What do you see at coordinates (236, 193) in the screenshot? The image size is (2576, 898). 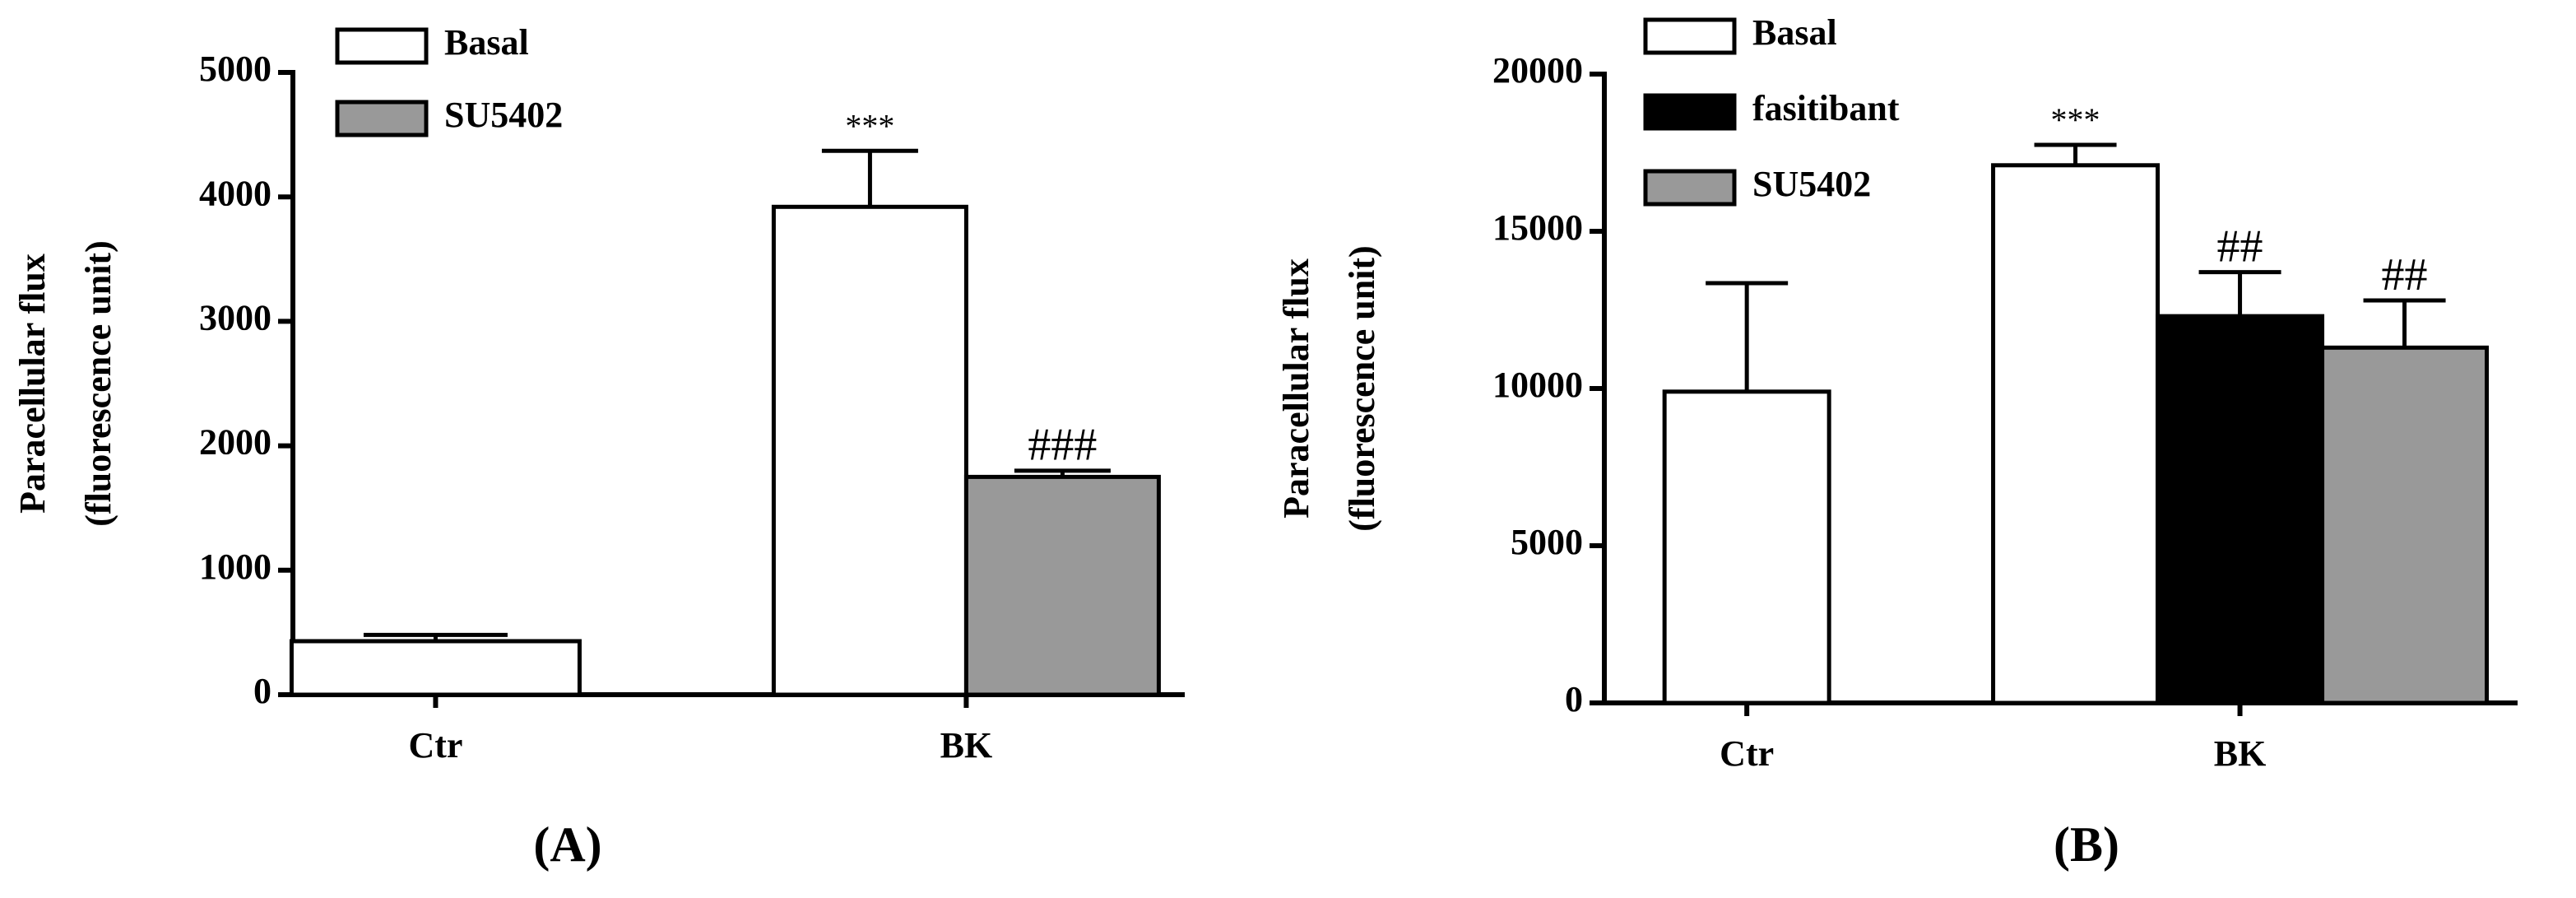 I see `y-tick-label: 4000` at bounding box center [236, 193].